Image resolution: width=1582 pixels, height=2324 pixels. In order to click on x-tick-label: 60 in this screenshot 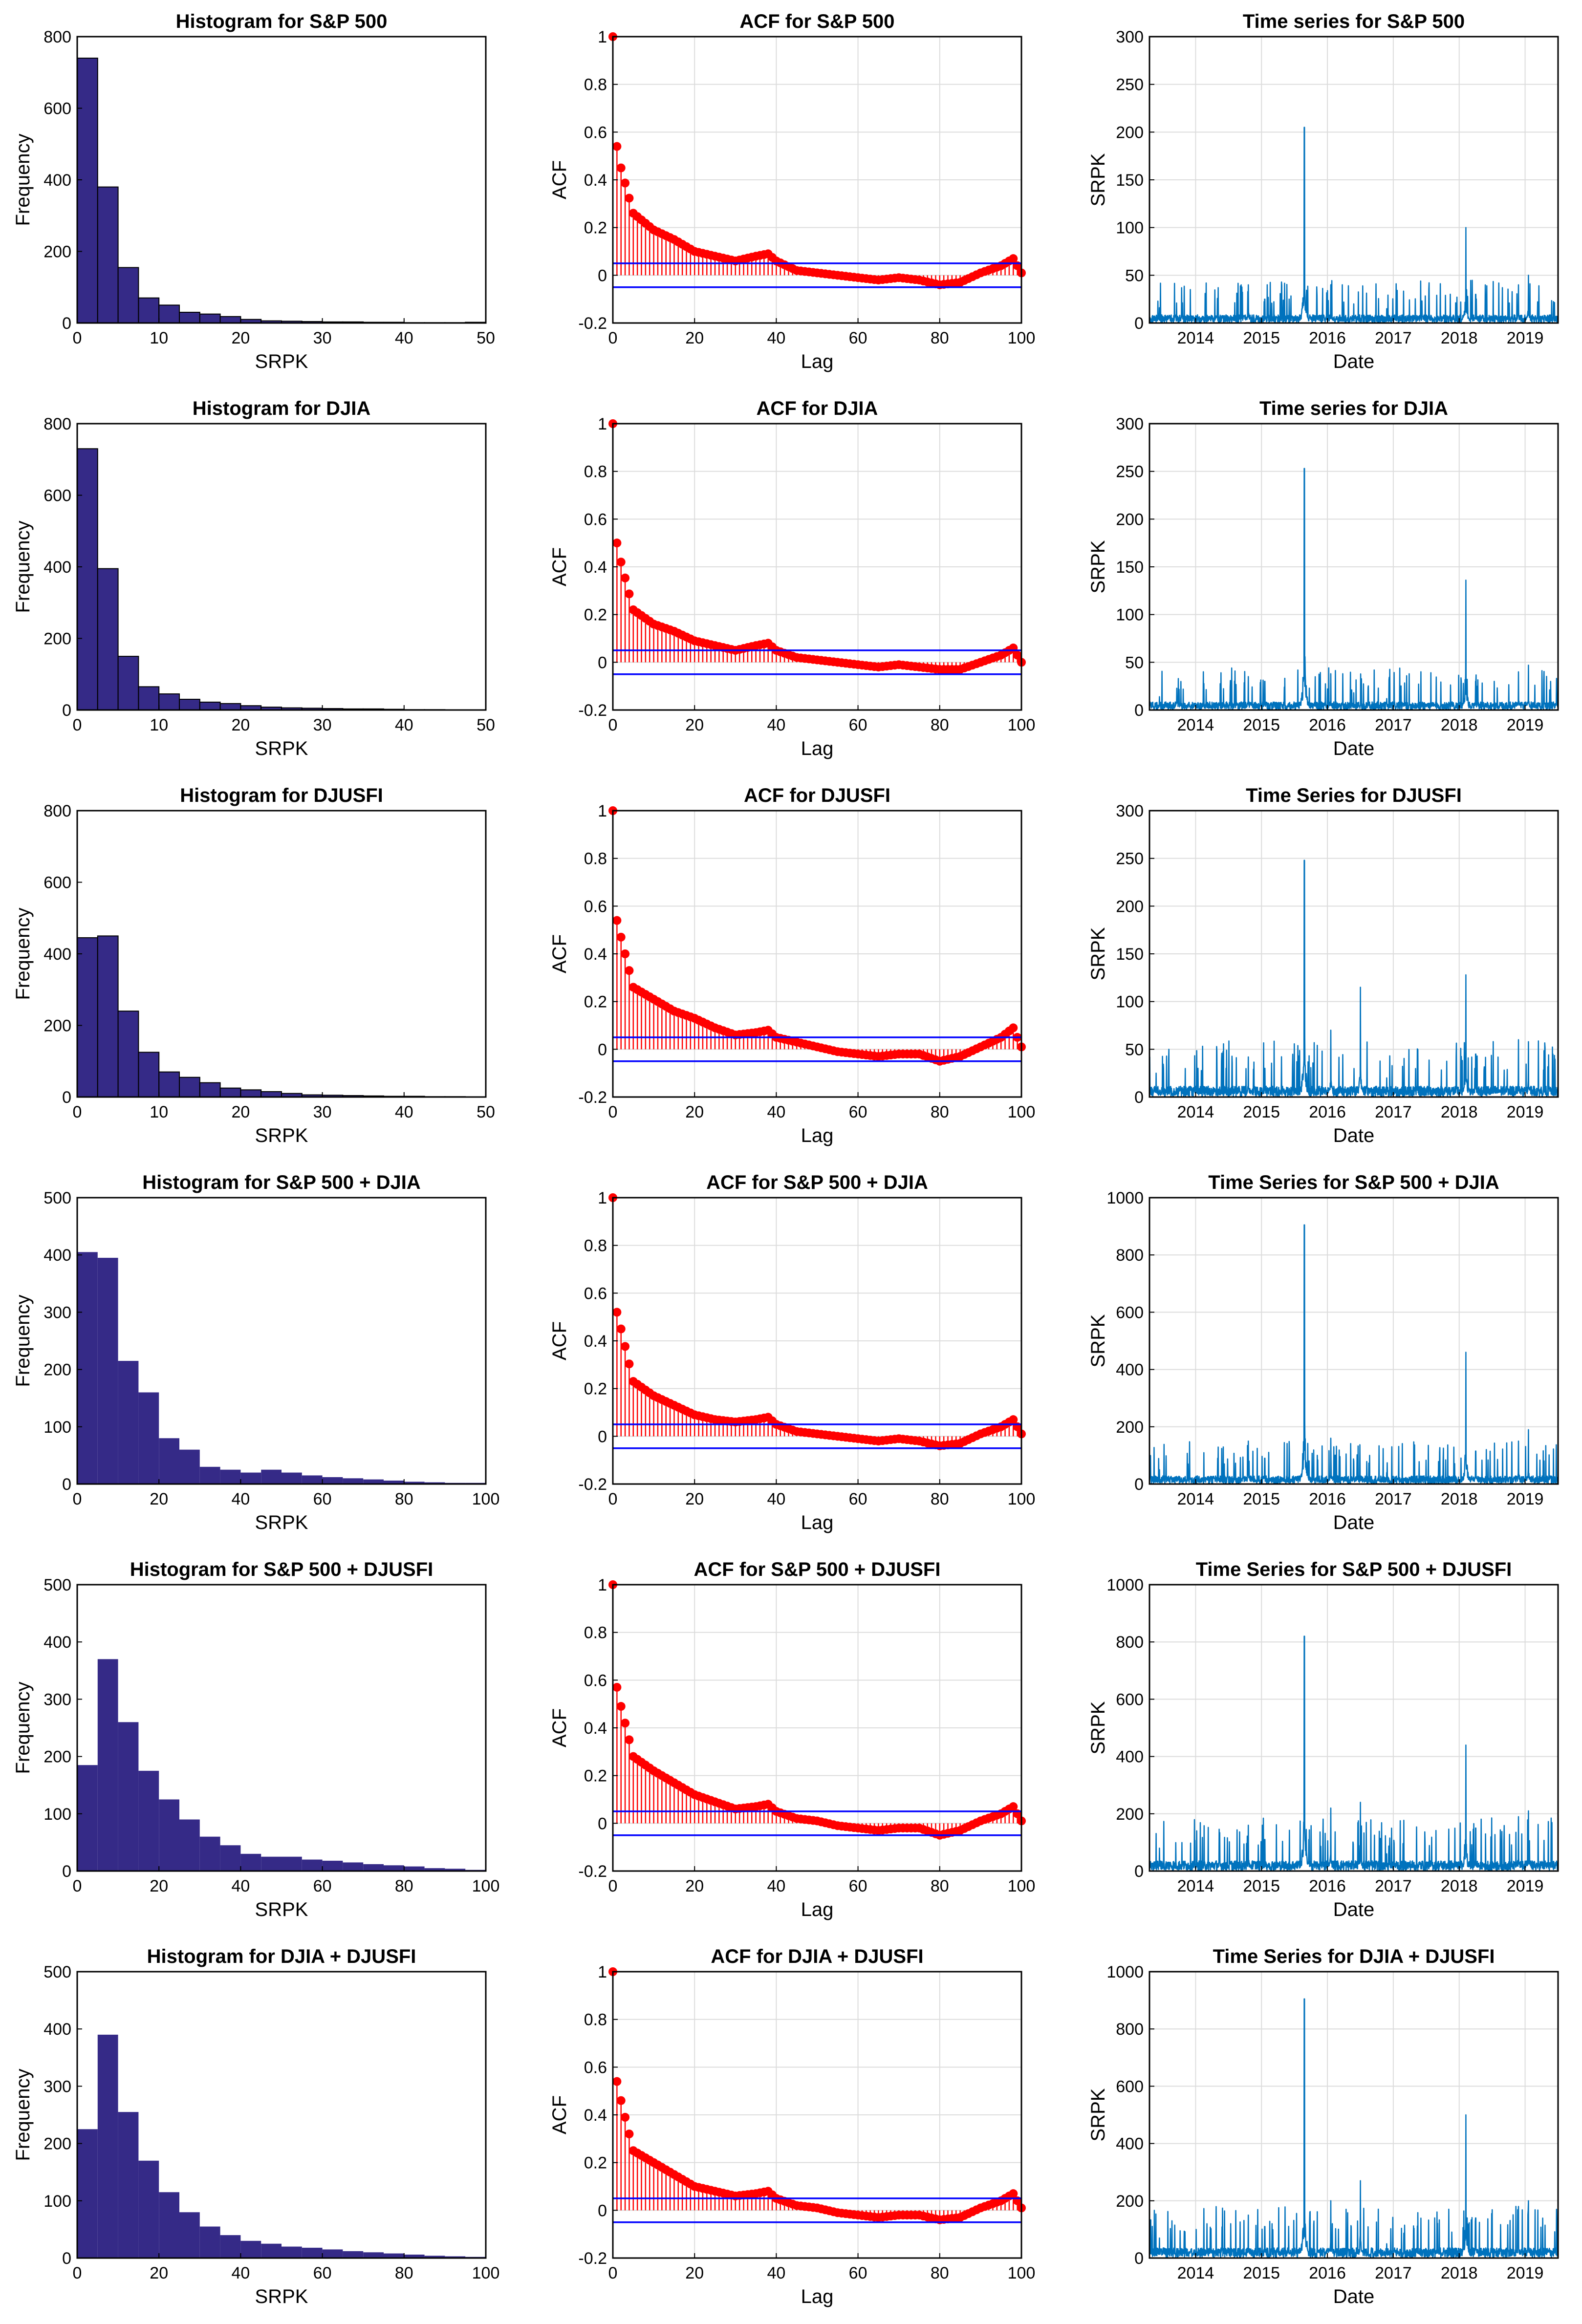, I will do `click(858, 2273)`.